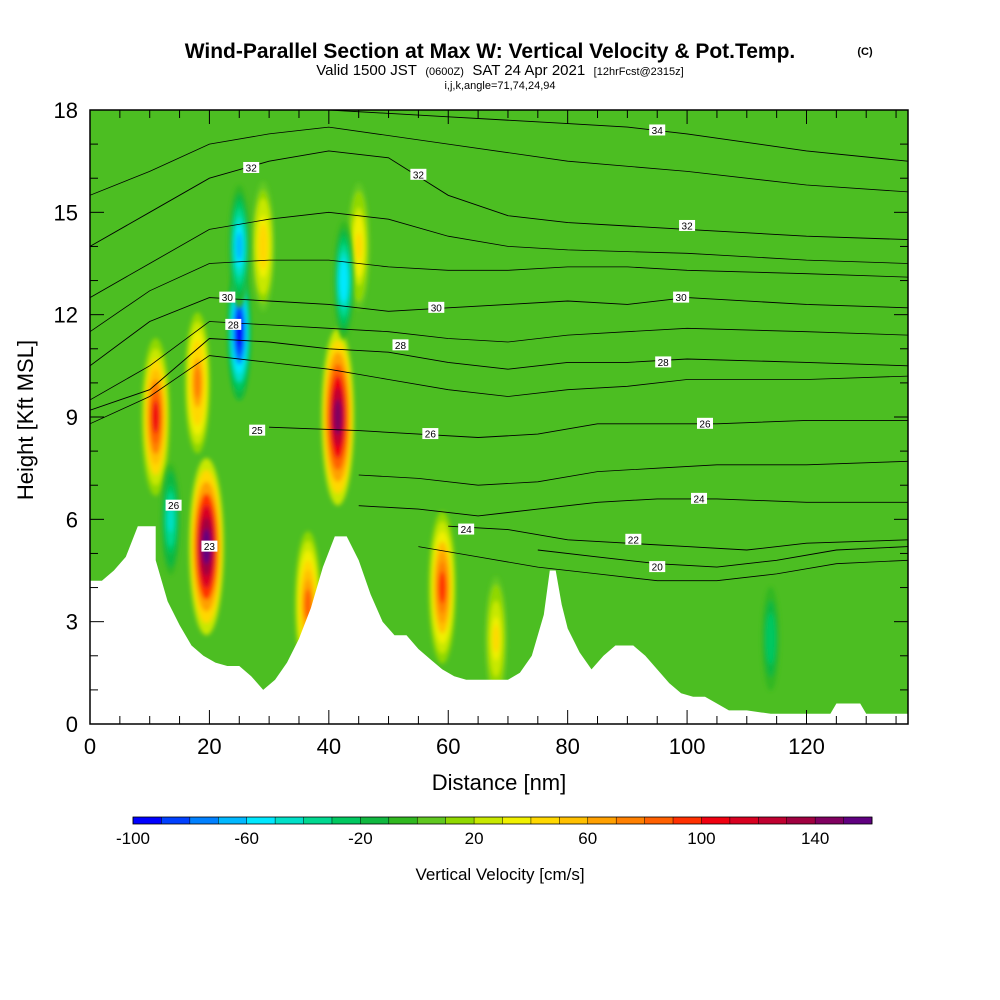  I want to click on colorbar-tick-label: 20, so click(474, 838).